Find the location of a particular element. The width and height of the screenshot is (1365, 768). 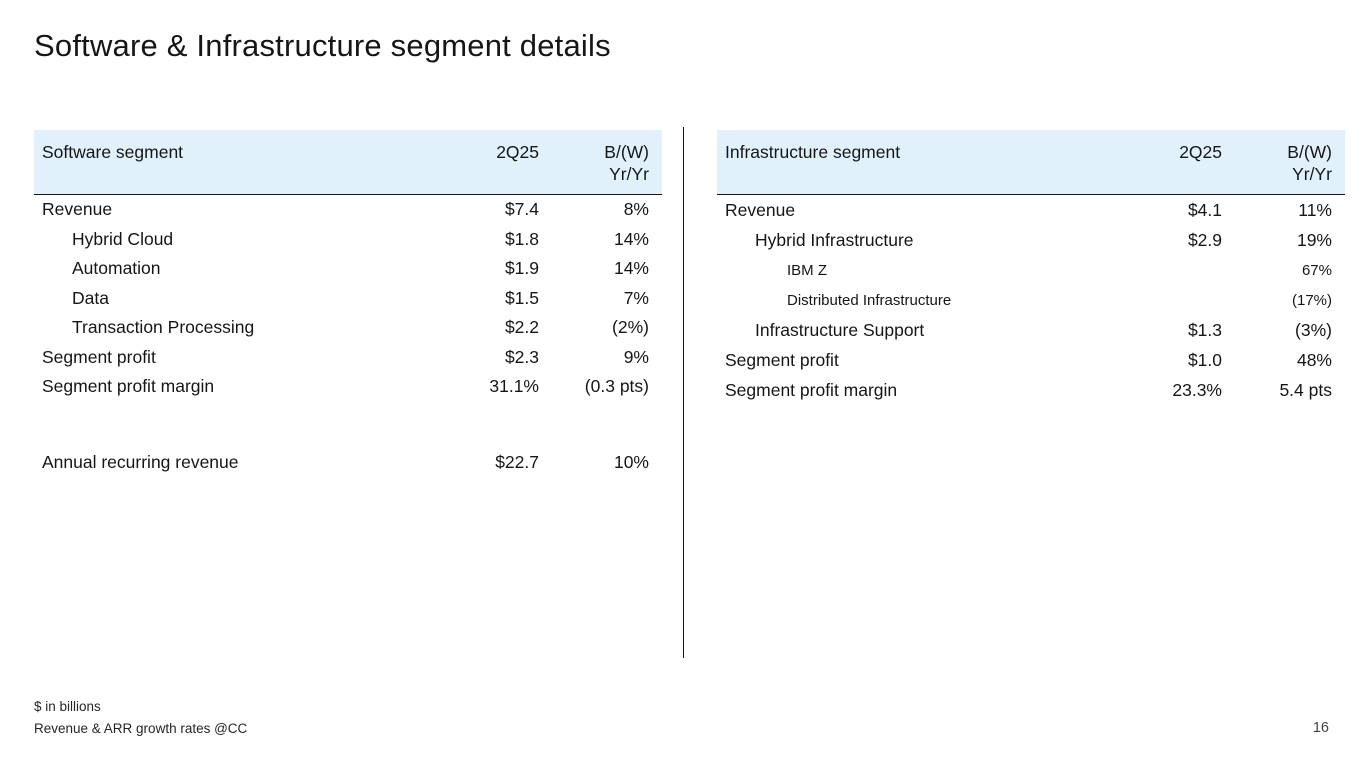

table-cell-value: 23.3% is located at coordinates (1197, 389).